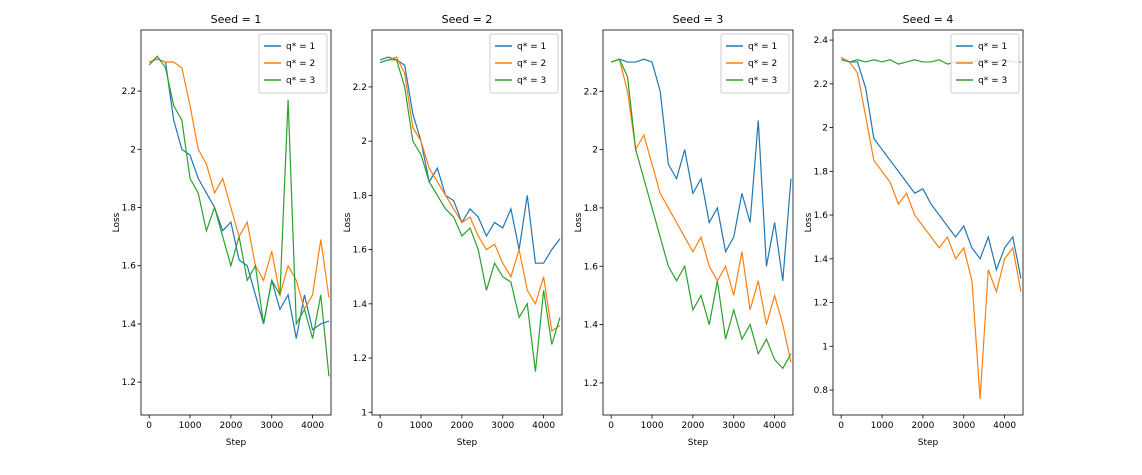 This screenshot has width=1142, height=475. Describe the element at coordinates (467, 19) in the screenshot. I see `chart-title: Seed = 2` at that location.